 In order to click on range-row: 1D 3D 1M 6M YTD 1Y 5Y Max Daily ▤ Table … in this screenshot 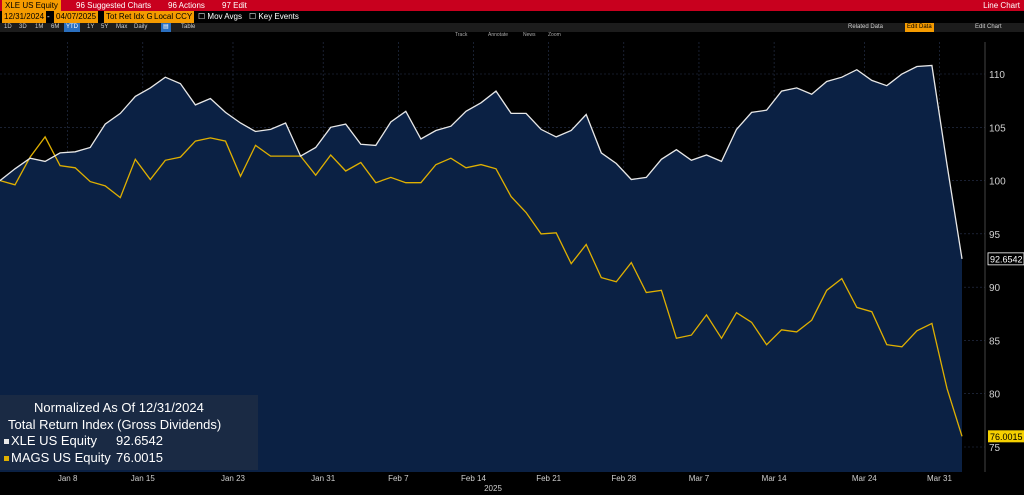, I will do `click(512, 27)`.